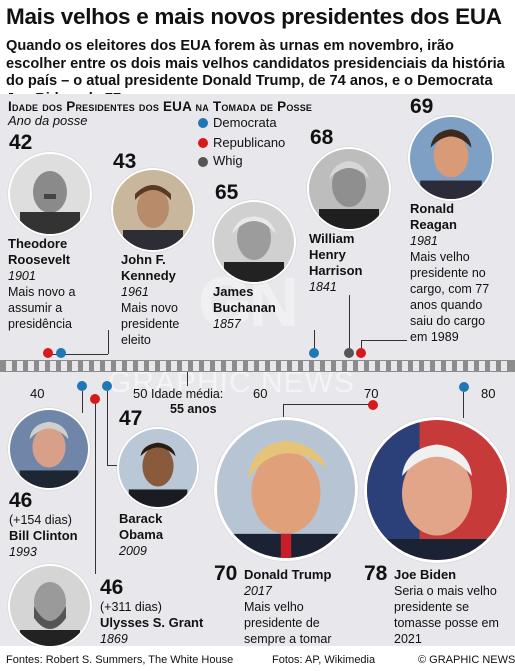 This screenshot has width=515, height=671. Describe the element at coordinates (437, 490) in the screenshot. I see `portrait-biden` at that location.